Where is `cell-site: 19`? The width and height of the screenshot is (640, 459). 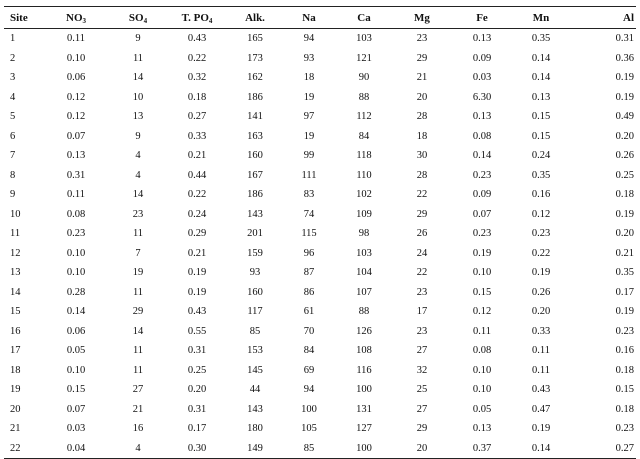 cell-site: 19 is located at coordinates (15, 390).